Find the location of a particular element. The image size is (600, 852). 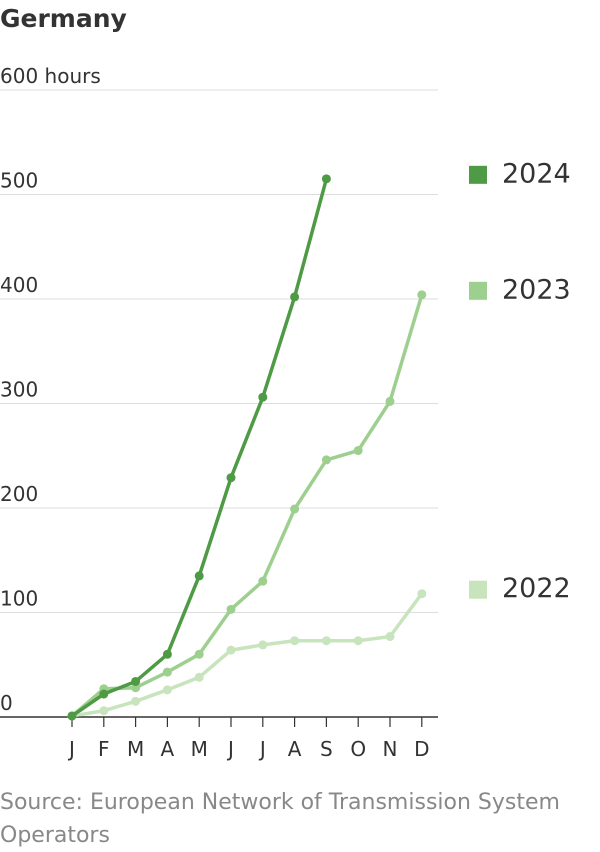

legend-label: 2022 is located at coordinates (536, 588).